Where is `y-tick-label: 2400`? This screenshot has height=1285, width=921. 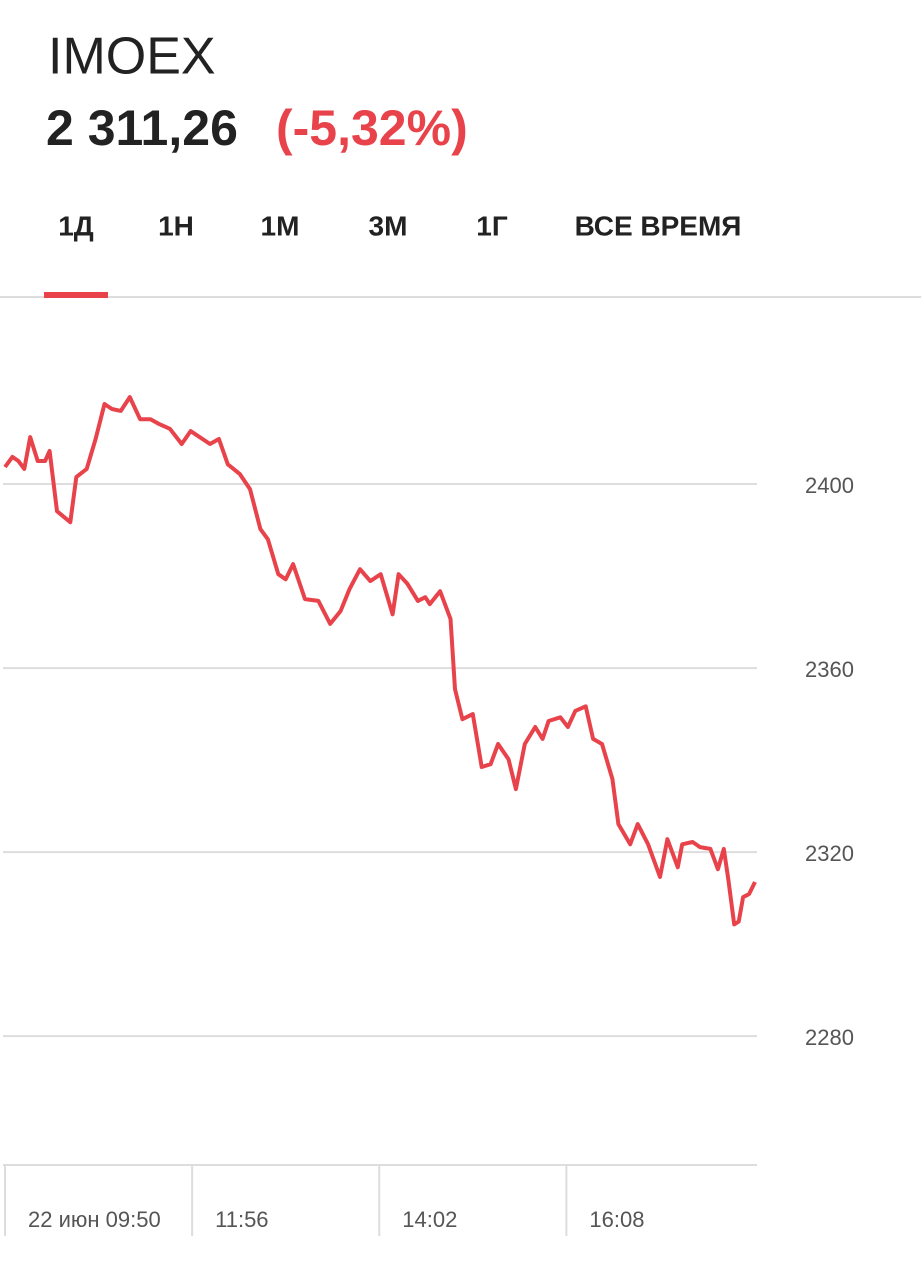 y-tick-label: 2400 is located at coordinates (829, 485).